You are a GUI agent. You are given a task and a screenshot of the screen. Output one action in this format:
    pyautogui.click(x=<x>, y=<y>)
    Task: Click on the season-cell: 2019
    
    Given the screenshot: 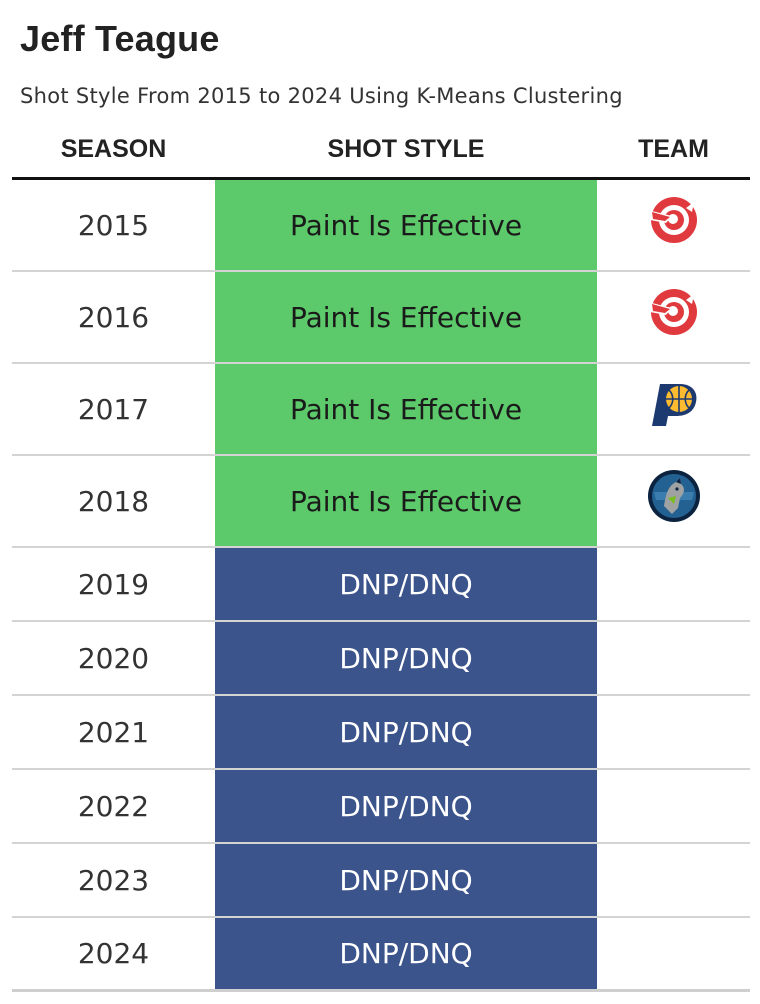 What is the action you would take?
    pyautogui.click(x=113, y=584)
    